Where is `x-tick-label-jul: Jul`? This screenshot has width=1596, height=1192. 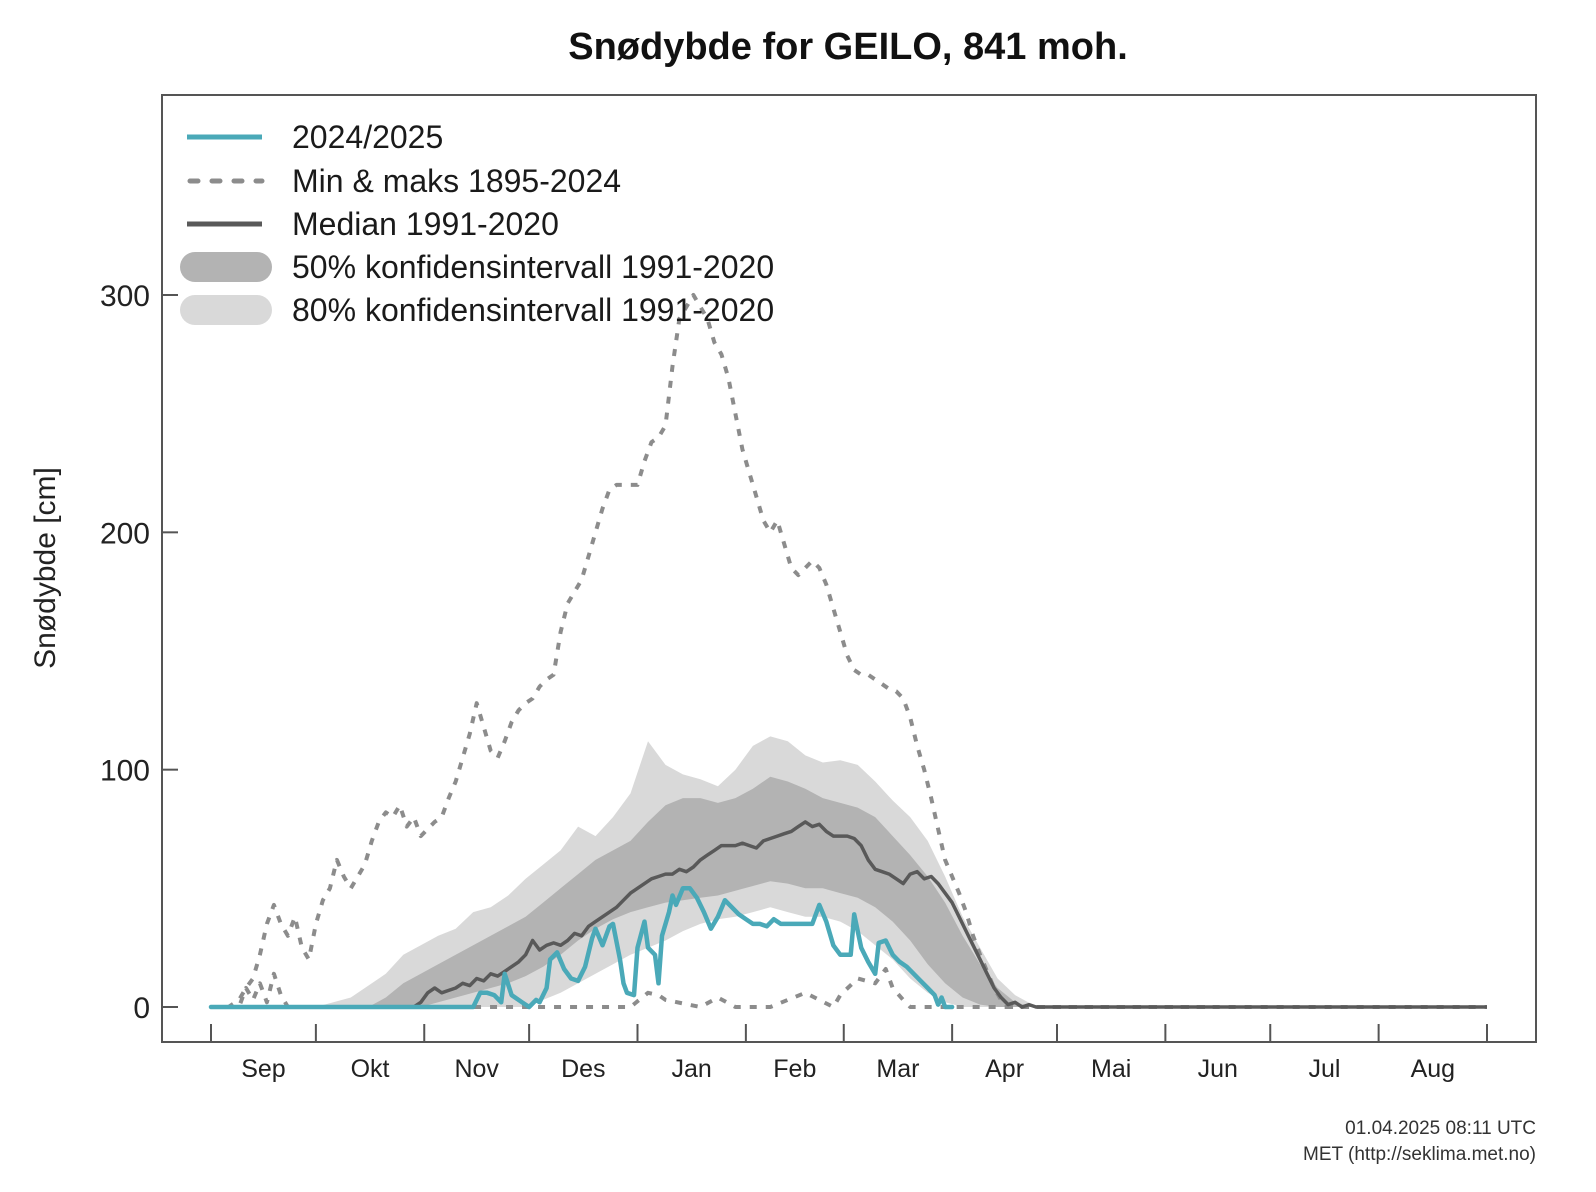 x-tick-label-jul: Jul is located at coordinates (1324, 1069).